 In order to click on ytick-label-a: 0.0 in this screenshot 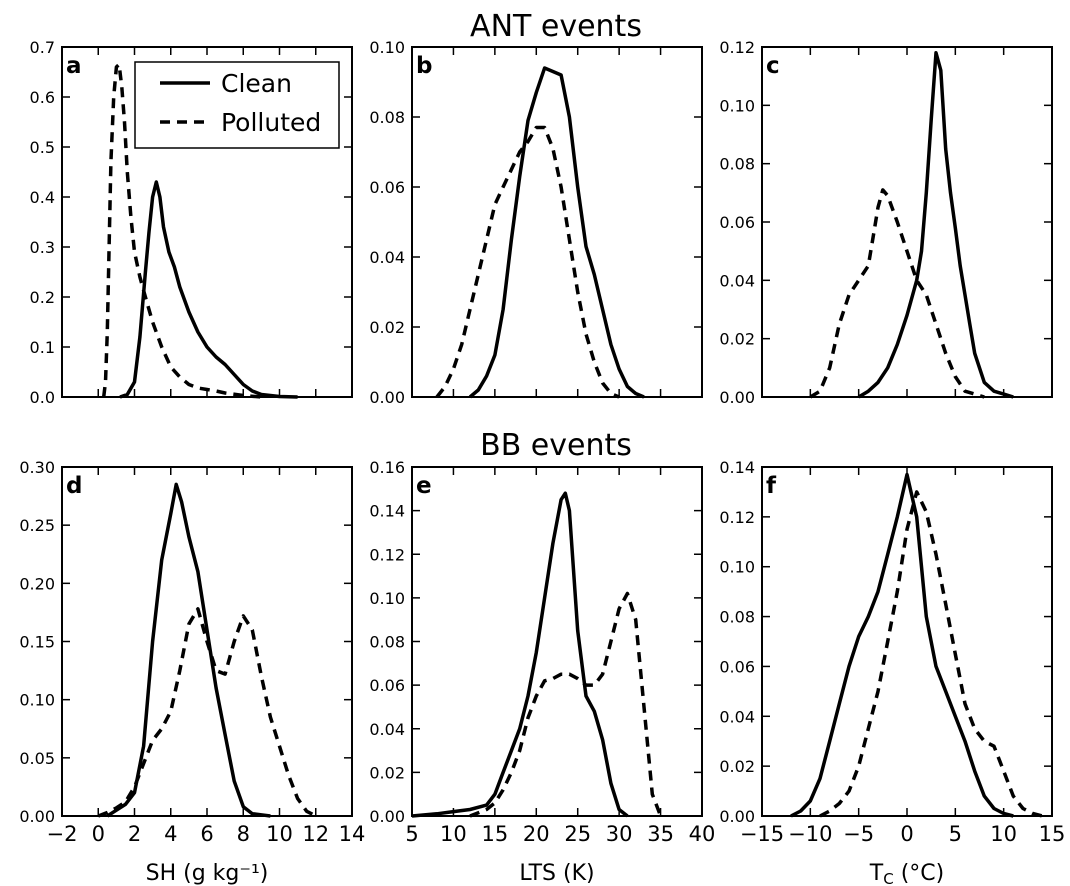, I will do `click(42, 397)`.